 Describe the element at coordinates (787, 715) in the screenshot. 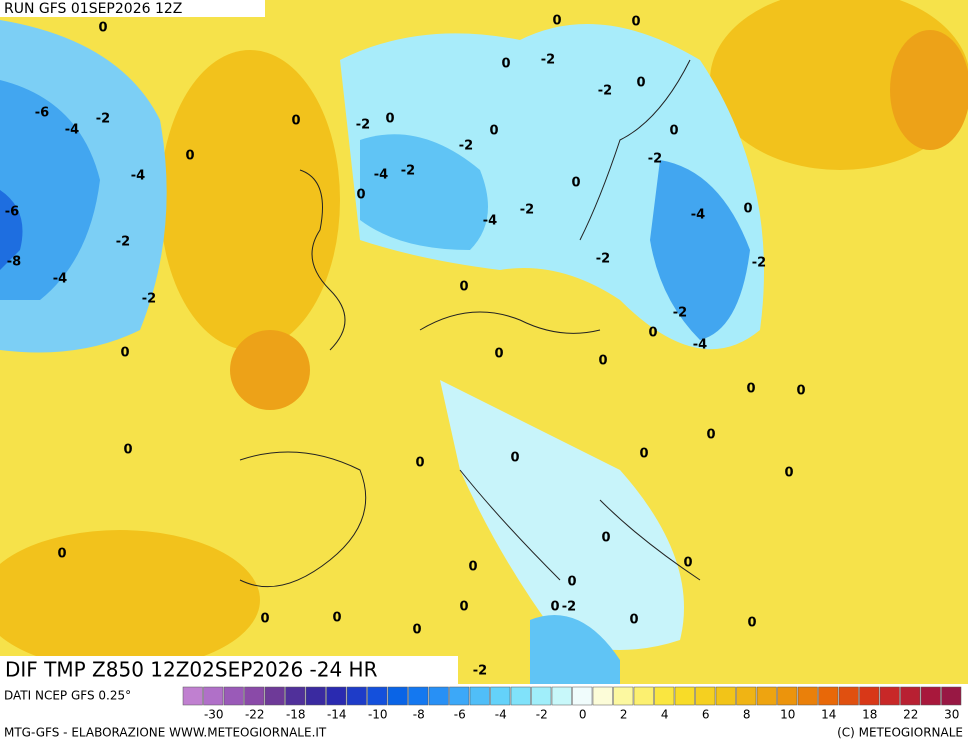

I see `colorbar-tick-label: 10` at that location.